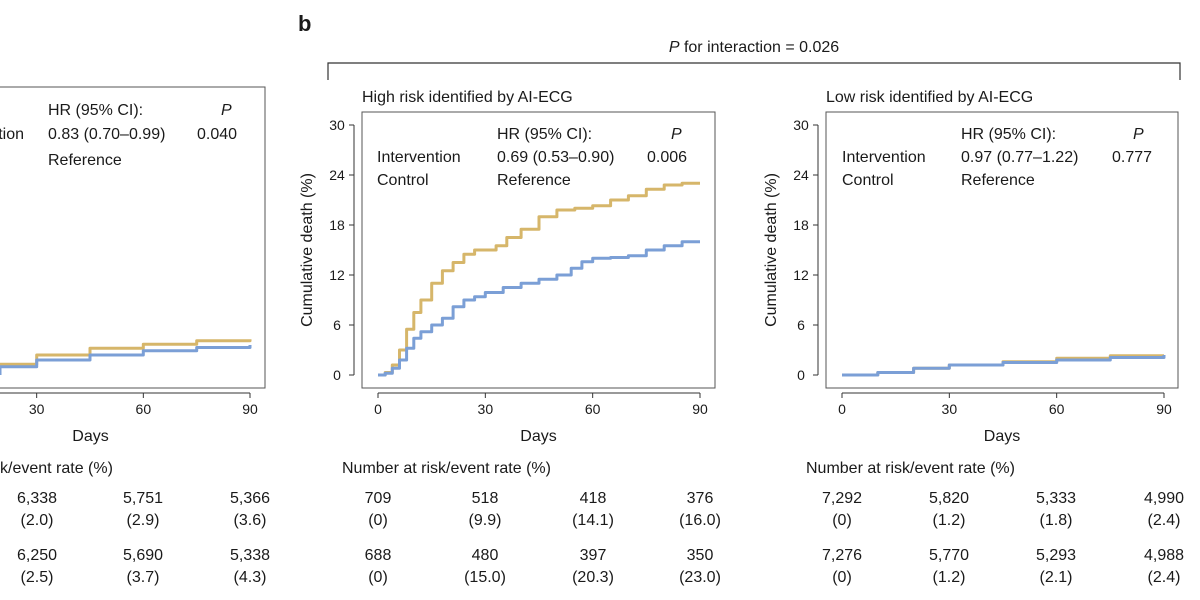  Describe the element at coordinates (56, 468) in the screenshot. I see `risk-table-title: k/event rate (%)` at that location.